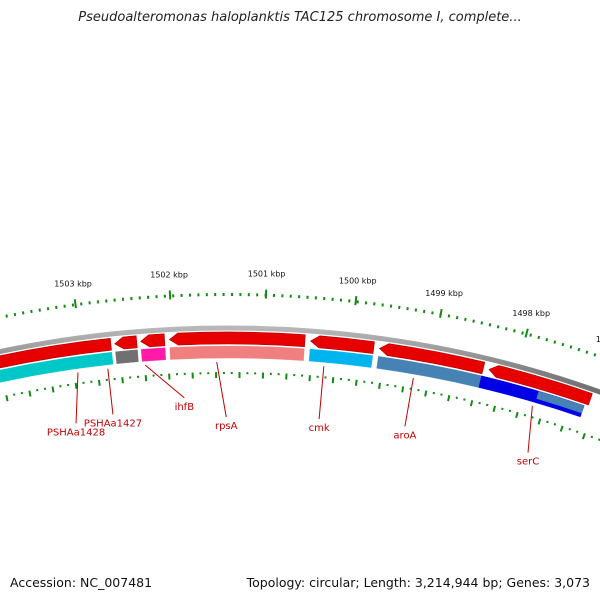 The image size is (600, 600). I want to click on feature-layer, so click(296, 374).